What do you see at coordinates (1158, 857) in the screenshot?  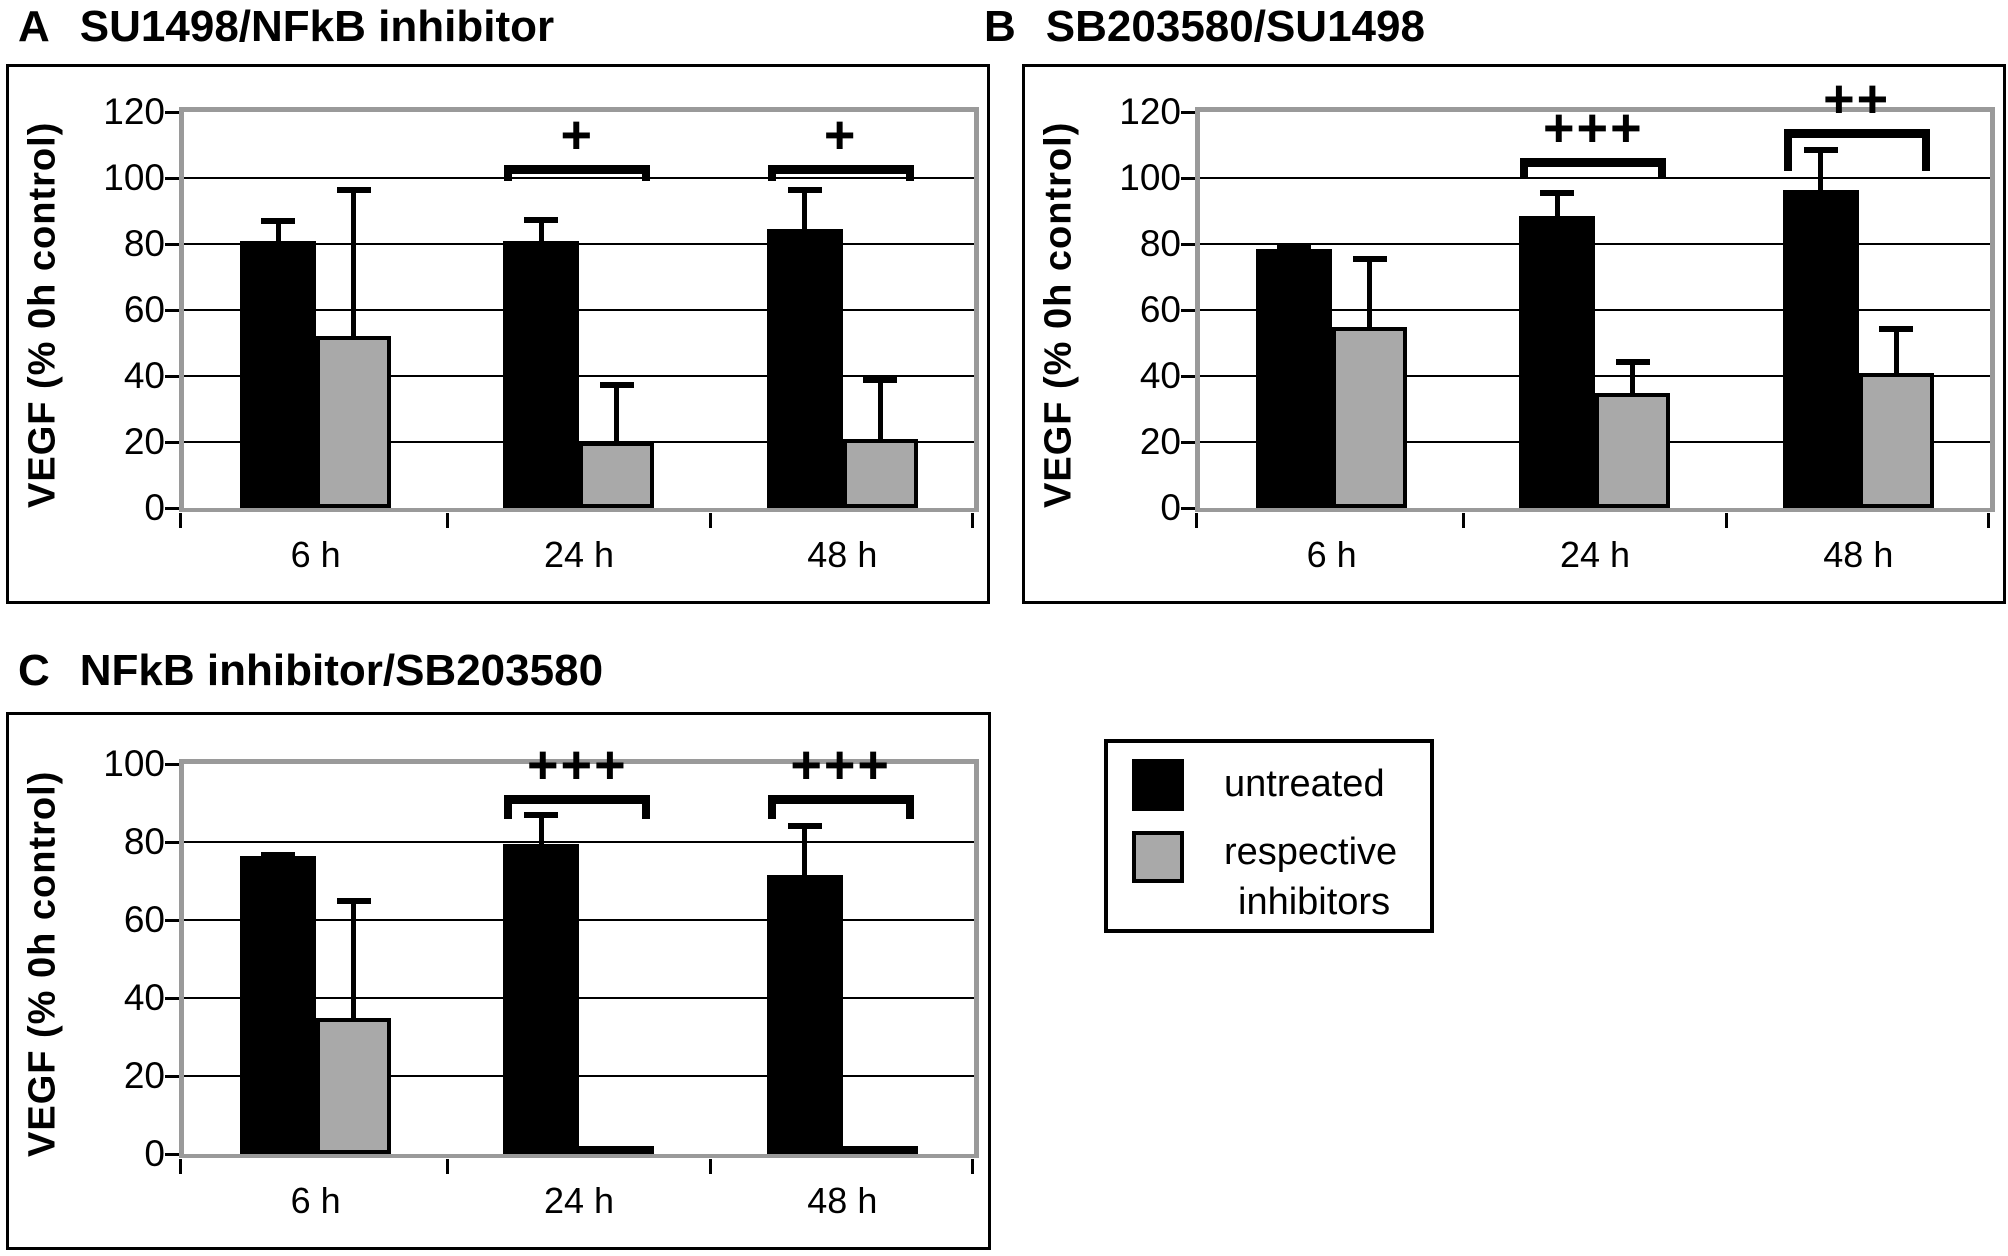 I see `legend-swatch-inhibitors` at bounding box center [1158, 857].